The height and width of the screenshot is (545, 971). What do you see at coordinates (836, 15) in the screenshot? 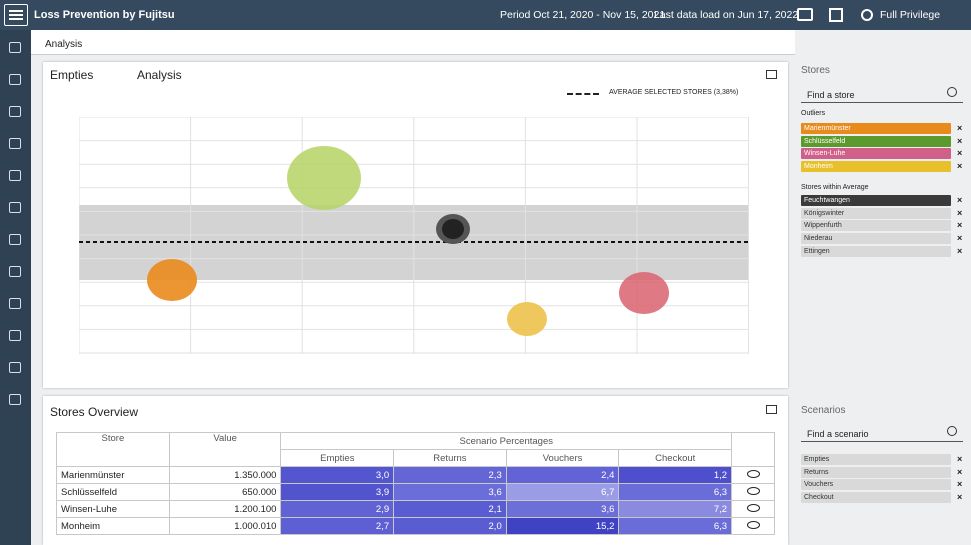
I see `fullscreen-icon` at bounding box center [836, 15].